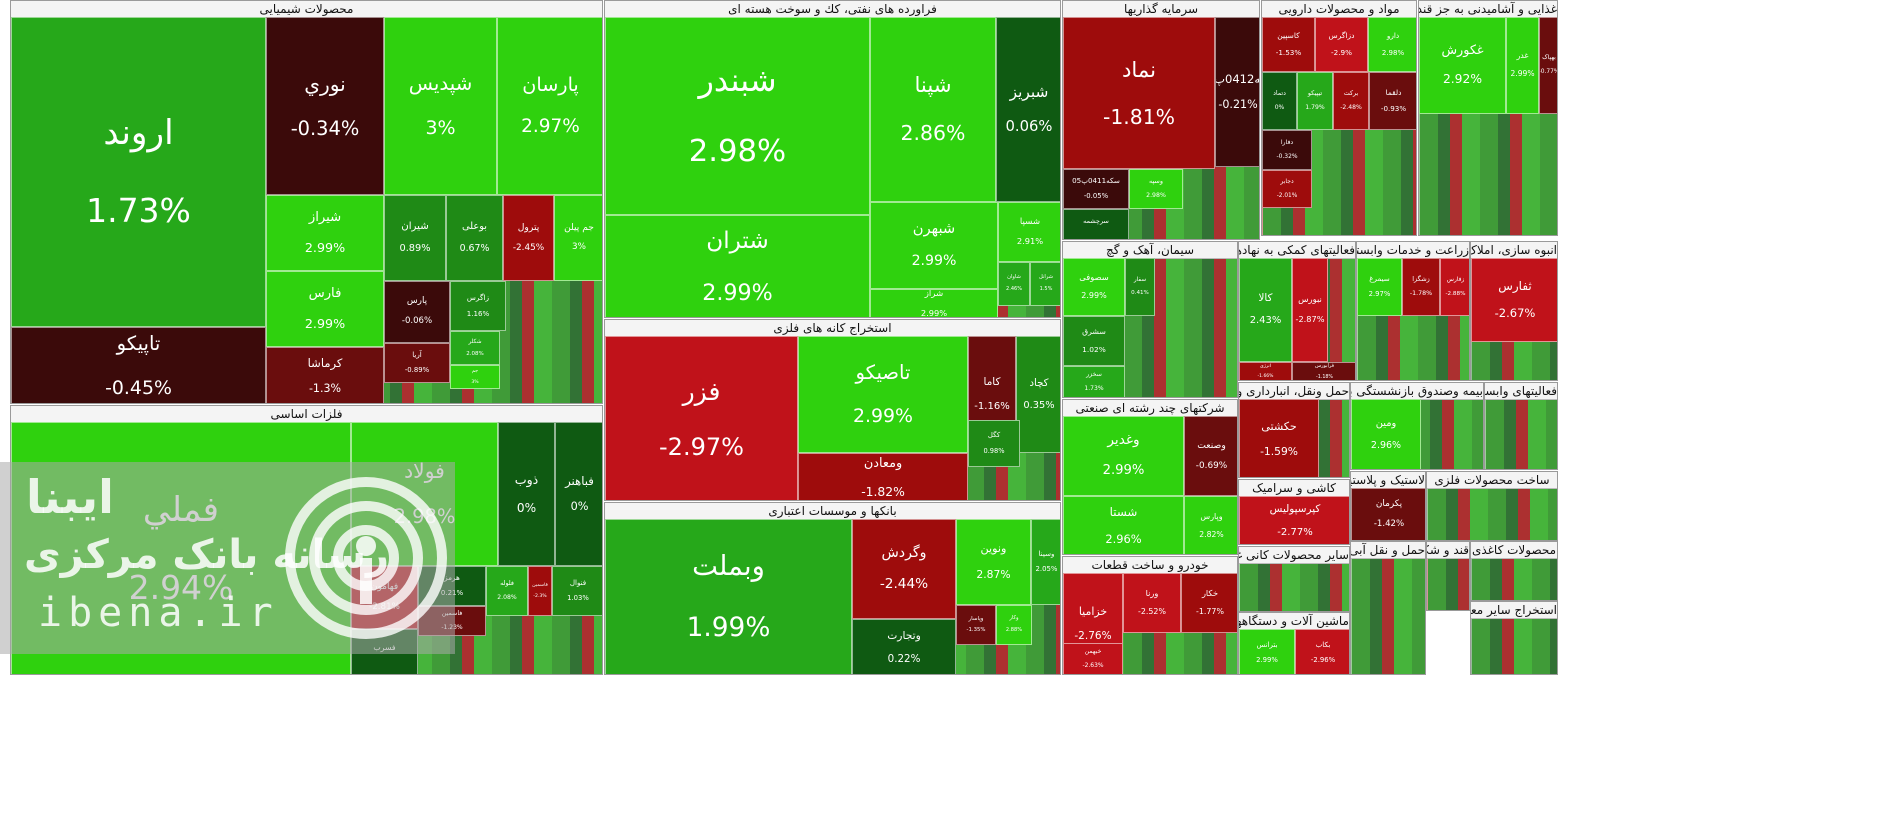 Image resolution: width=1904 pixels, height=822 pixels. Describe the element at coordinates (1279, 101) in the screenshot. I see `stock-tile: دتماد 0%` at that location.